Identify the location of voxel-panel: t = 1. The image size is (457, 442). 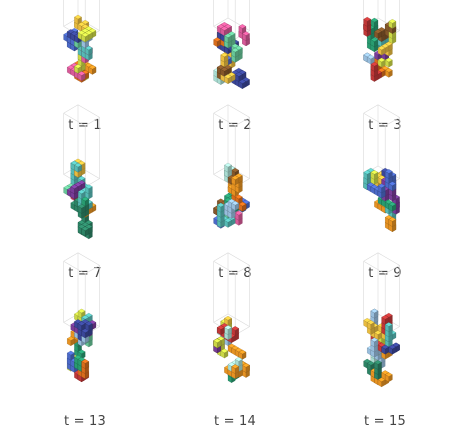
(85, 70).